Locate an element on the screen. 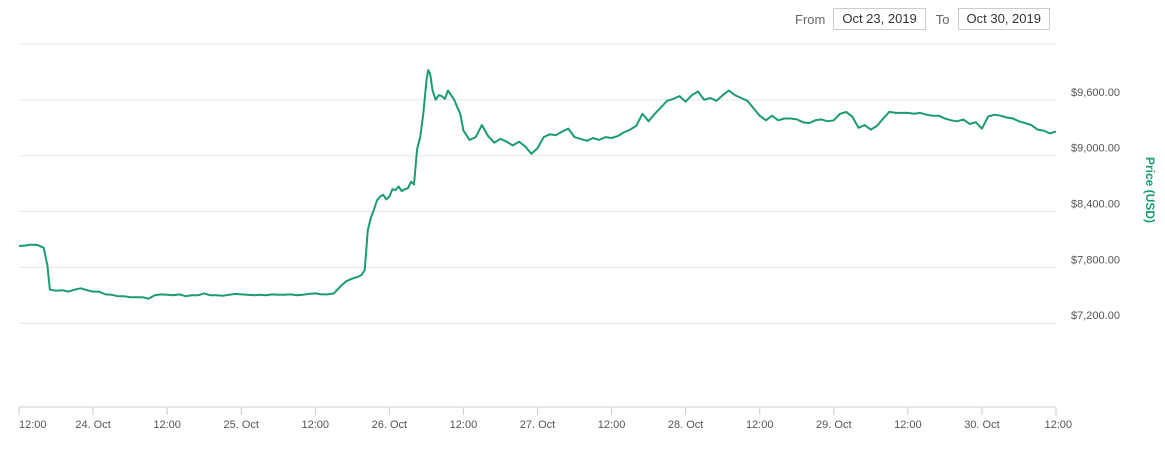  from-date-input: Oct 23, 2019 is located at coordinates (879, 19).